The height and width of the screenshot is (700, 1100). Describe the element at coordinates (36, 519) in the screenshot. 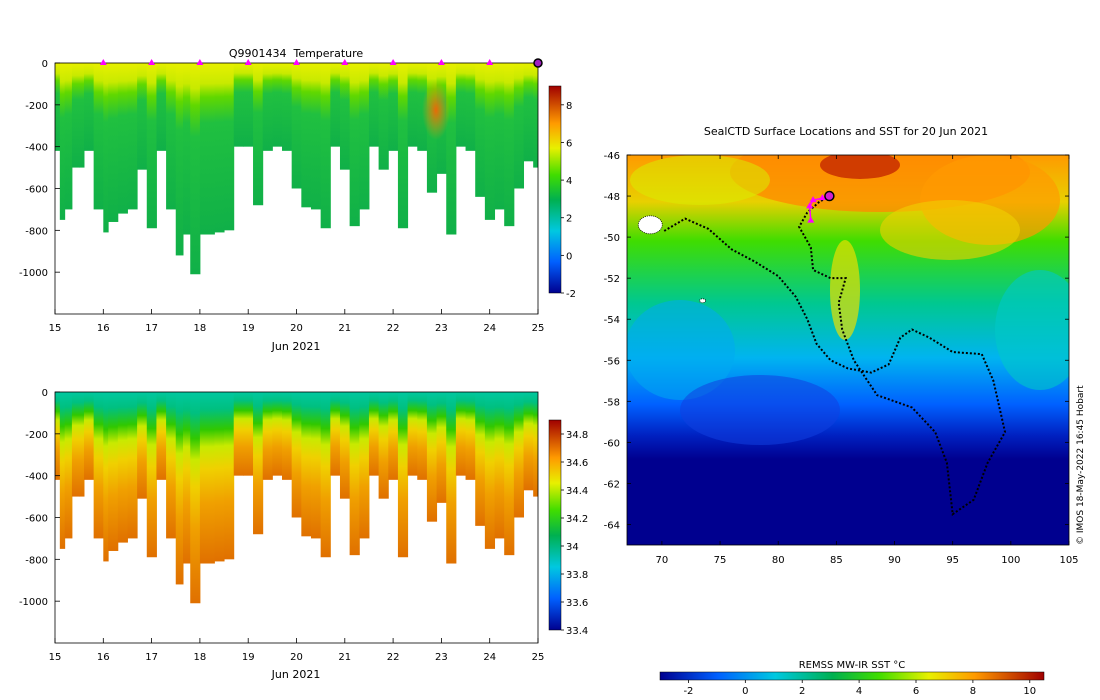

I see `salinity-ytick-label: -600` at that location.